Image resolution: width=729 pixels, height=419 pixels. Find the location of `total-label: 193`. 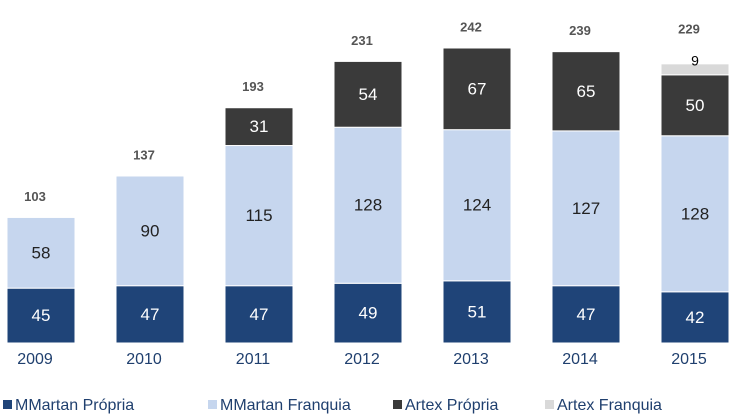

total-label: 193 is located at coordinates (253, 86).